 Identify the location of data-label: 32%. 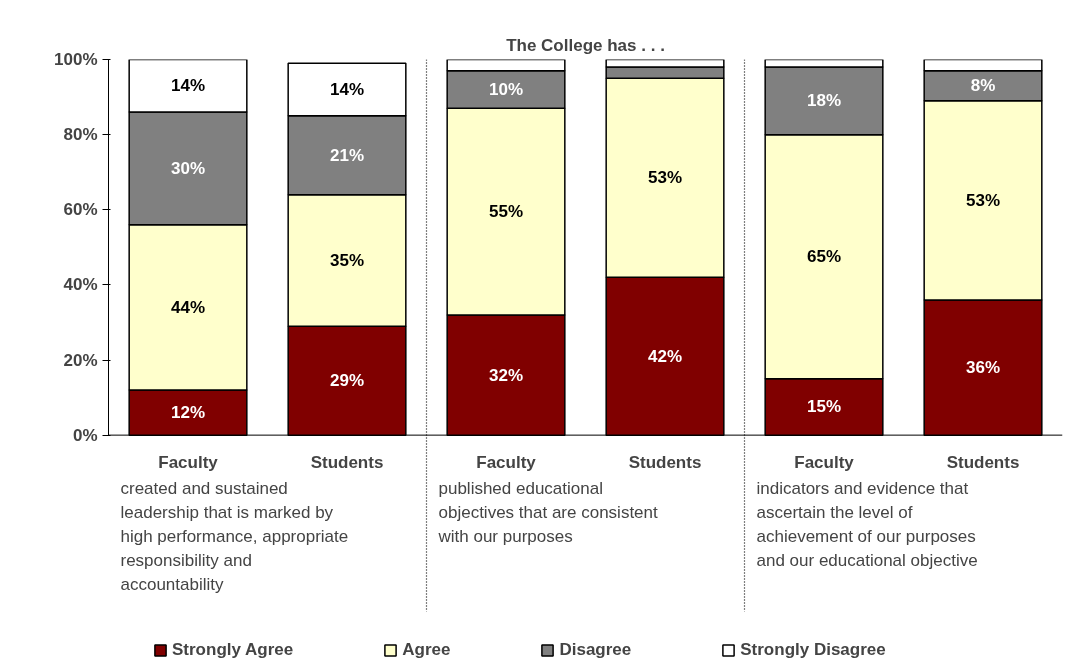
(506, 375).